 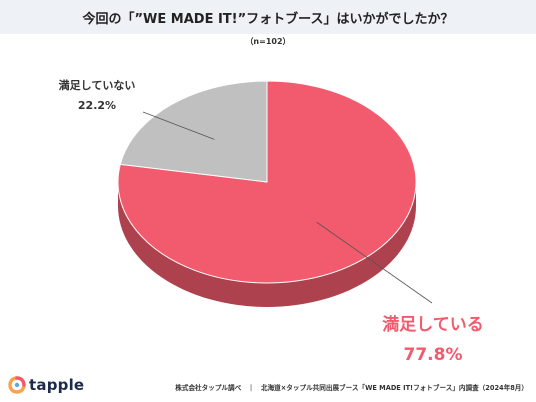 I want to click on slice-value-2: 22.2%, so click(x=97, y=105).